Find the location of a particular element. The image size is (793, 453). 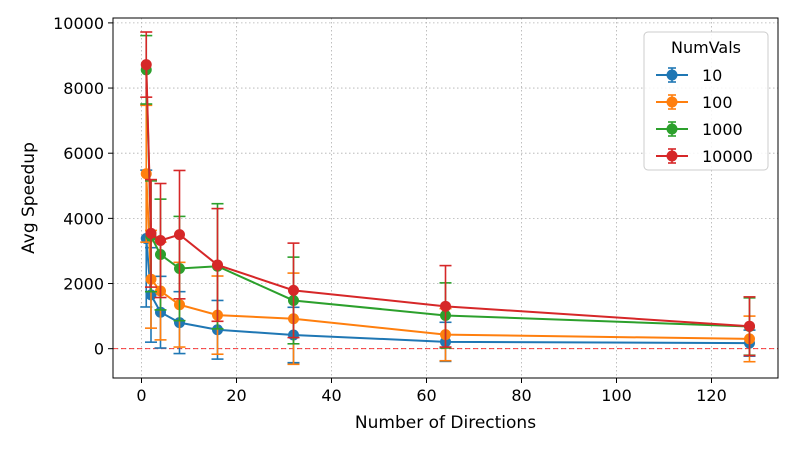

legend-label-10000: 10000 is located at coordinates (727, 156).